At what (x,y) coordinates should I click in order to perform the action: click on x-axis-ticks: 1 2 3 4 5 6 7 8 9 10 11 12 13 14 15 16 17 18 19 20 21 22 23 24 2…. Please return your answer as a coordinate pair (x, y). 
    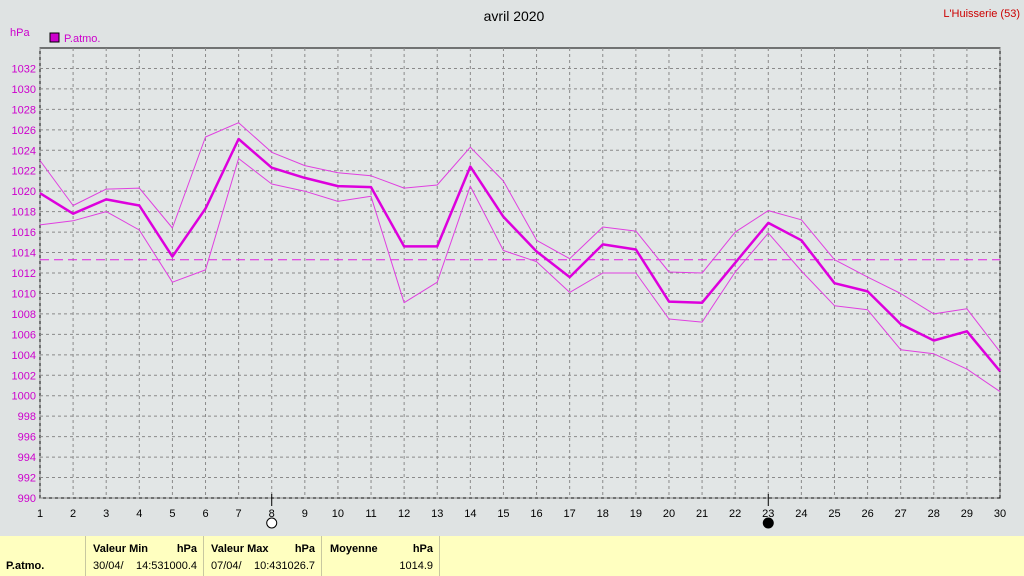
    Looking at the image, I should click on (521, 514).